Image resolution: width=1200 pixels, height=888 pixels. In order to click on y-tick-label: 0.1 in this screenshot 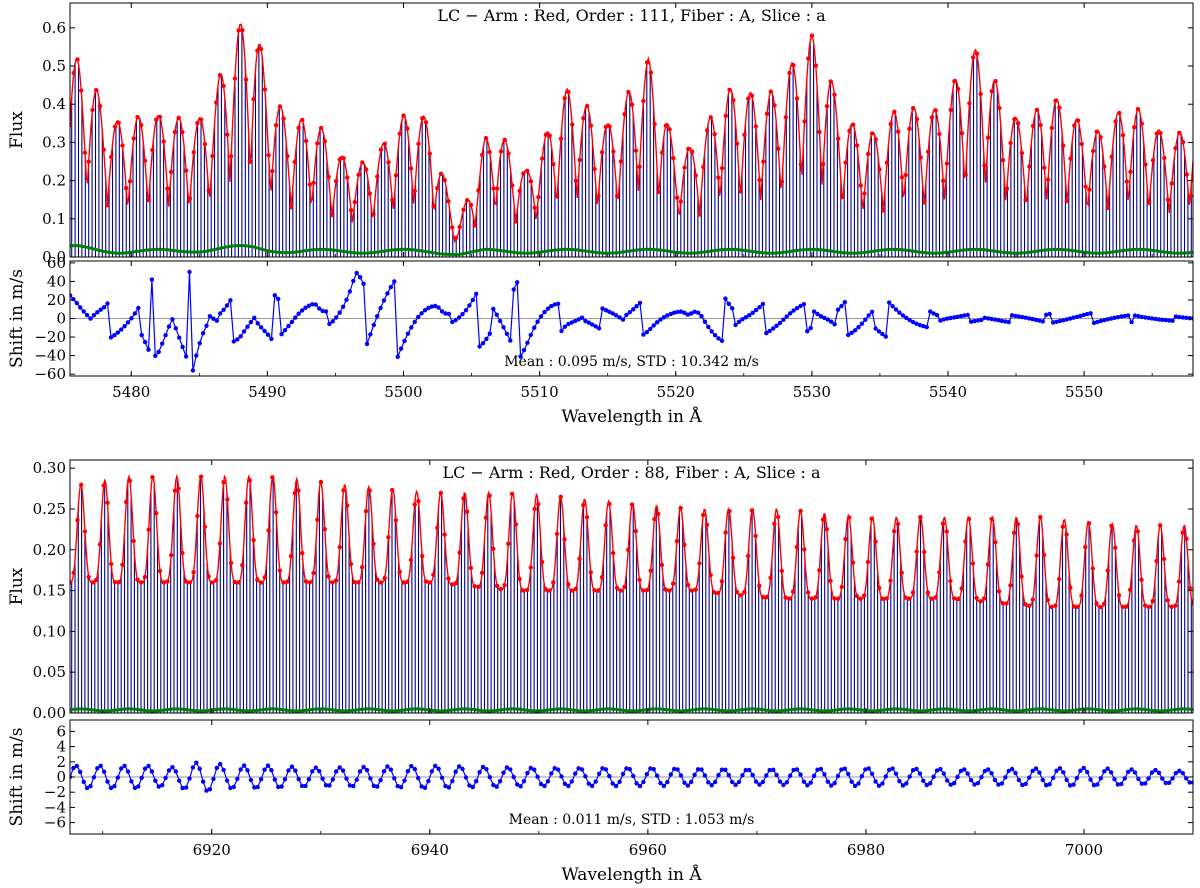, I will do `click(54, 219)`.